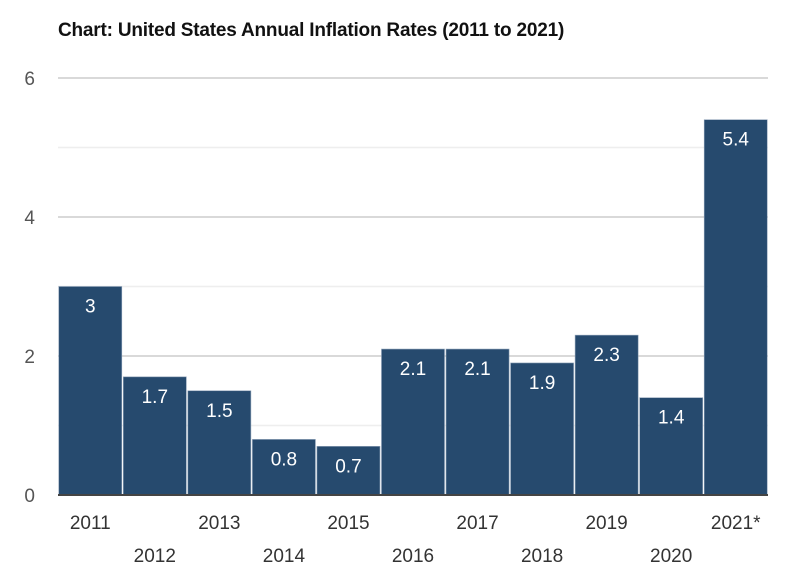 The width and height of the screenshot is (790, 581). What do you see at coordinates (606, 355) in the screenshot?
I see `bar-data-label: 2.3` at bounding box center [606, 355].